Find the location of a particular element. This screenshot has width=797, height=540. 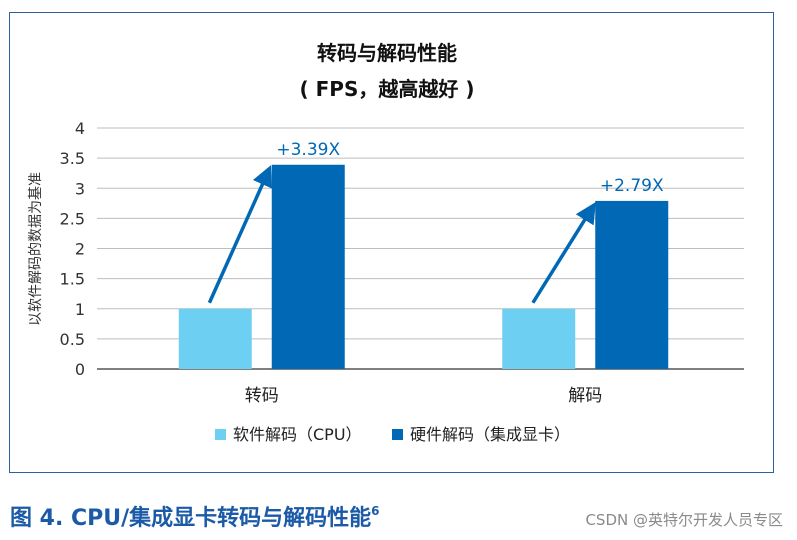

chart-subtitle: ( FPS，越高越好 ) is located at coordinates (387, 89).